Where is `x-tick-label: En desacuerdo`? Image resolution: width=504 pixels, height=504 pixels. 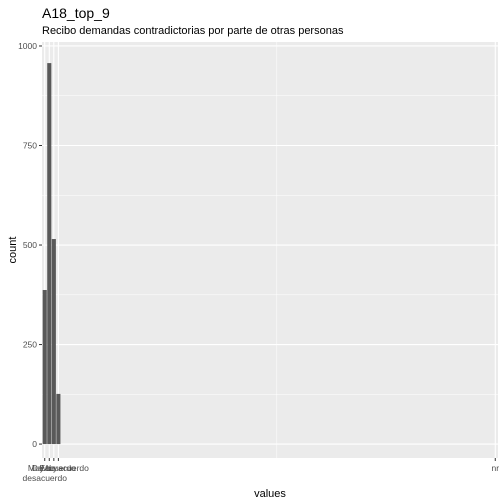
x-tick-label: En desacuerdo is located at coordinates (45, 473).